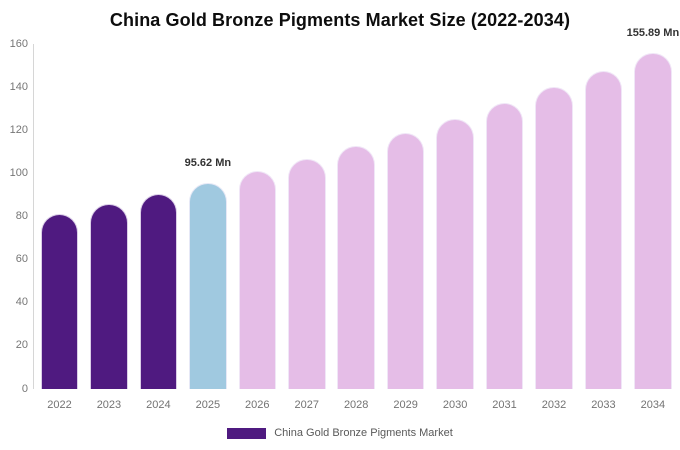 This screenshot has width=680, height=450. What do you see at coordinates (18, 43) in the screenshot?
I see `y-tick-label: 160` at bounding box center [18, 43].